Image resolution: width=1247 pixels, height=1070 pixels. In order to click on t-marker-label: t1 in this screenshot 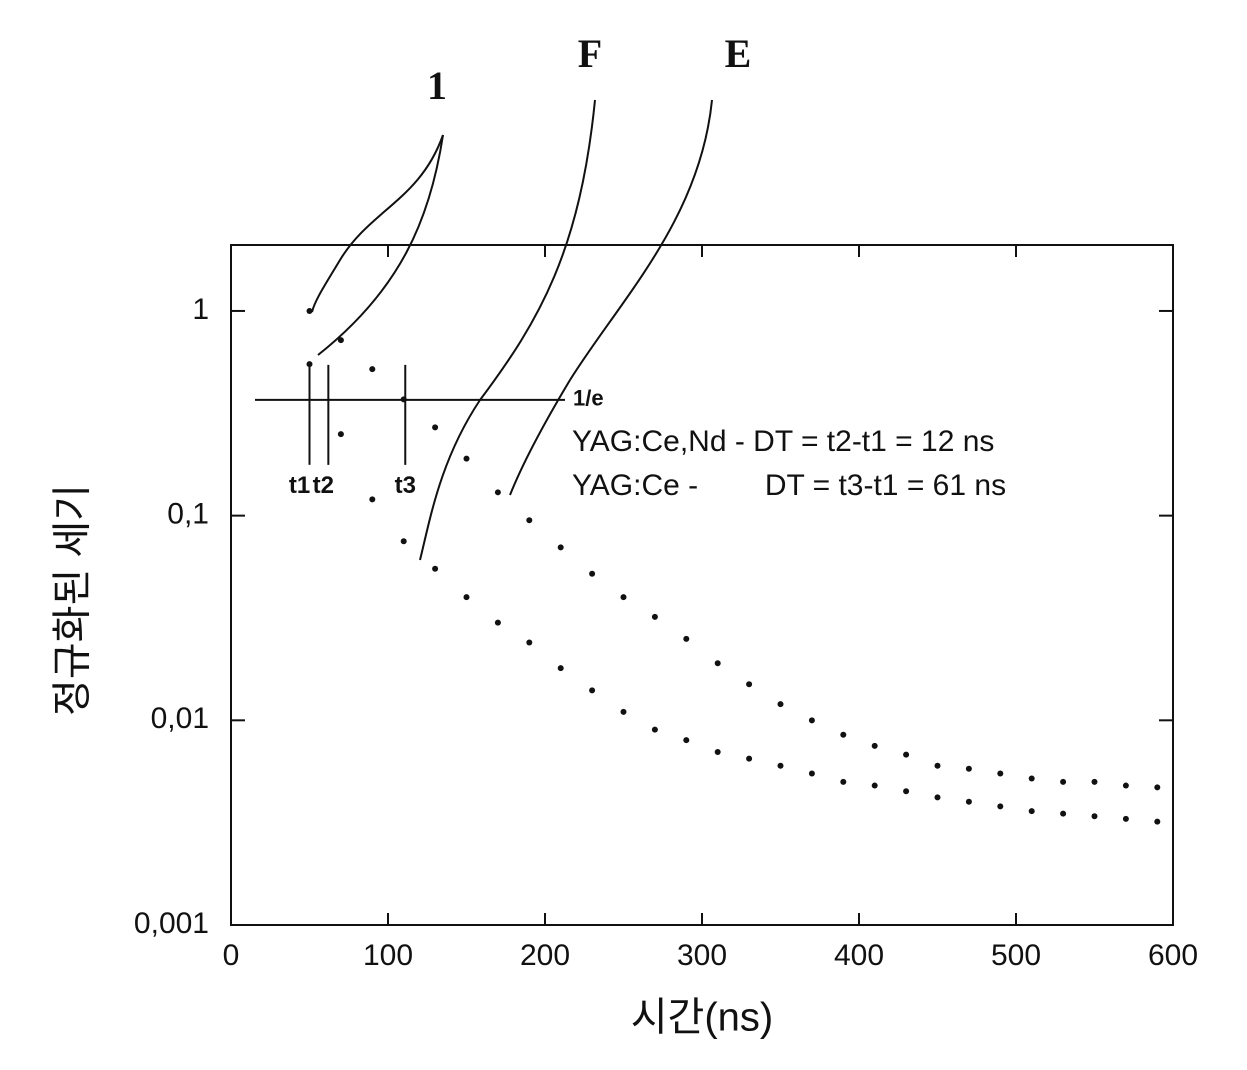, I will do `click(299, 485)`.